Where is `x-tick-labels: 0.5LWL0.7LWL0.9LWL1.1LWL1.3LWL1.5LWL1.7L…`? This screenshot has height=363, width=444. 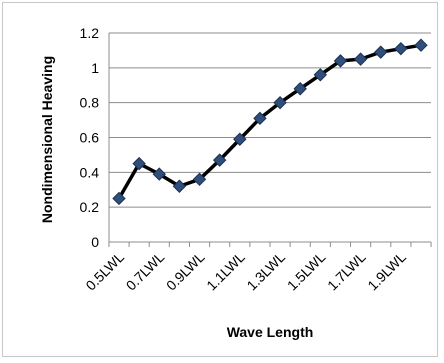
x-tick-labels: 0.5LWL0.7LWL0.9LWL1.1LWL1.3LWL1.5LWL1.7L… is located at coordinates (245, 271).